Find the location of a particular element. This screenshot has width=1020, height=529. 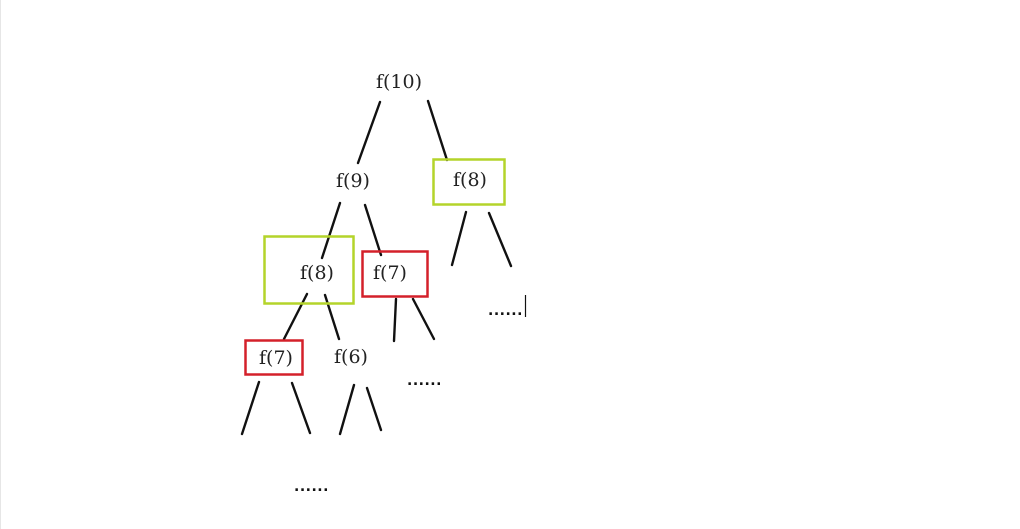

edge-f8-left-right is located at coordinates (332, 317).